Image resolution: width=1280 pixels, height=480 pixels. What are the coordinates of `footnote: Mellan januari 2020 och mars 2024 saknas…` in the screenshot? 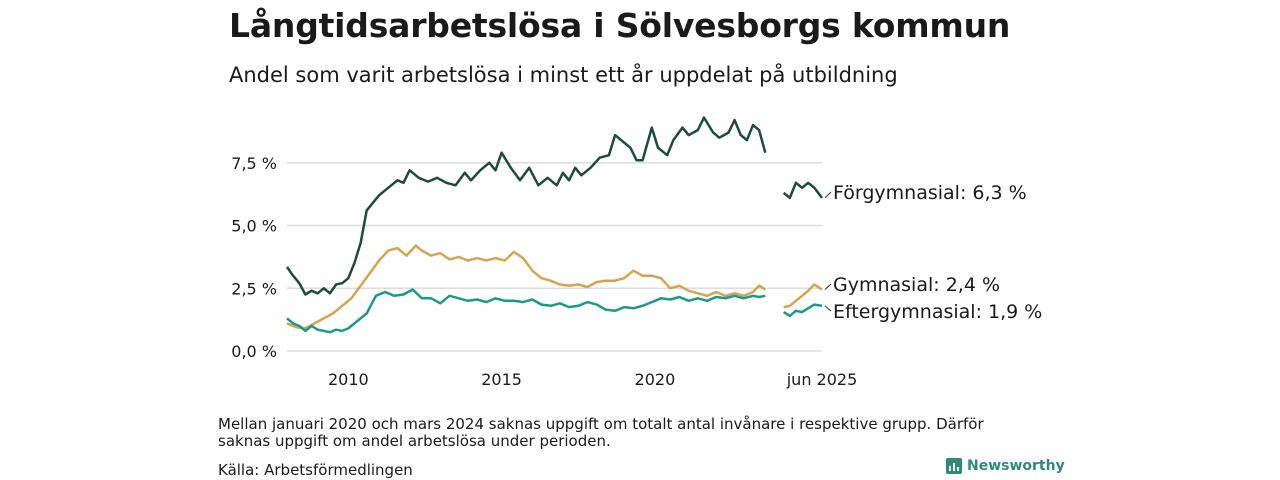 It's located at (601, 432).